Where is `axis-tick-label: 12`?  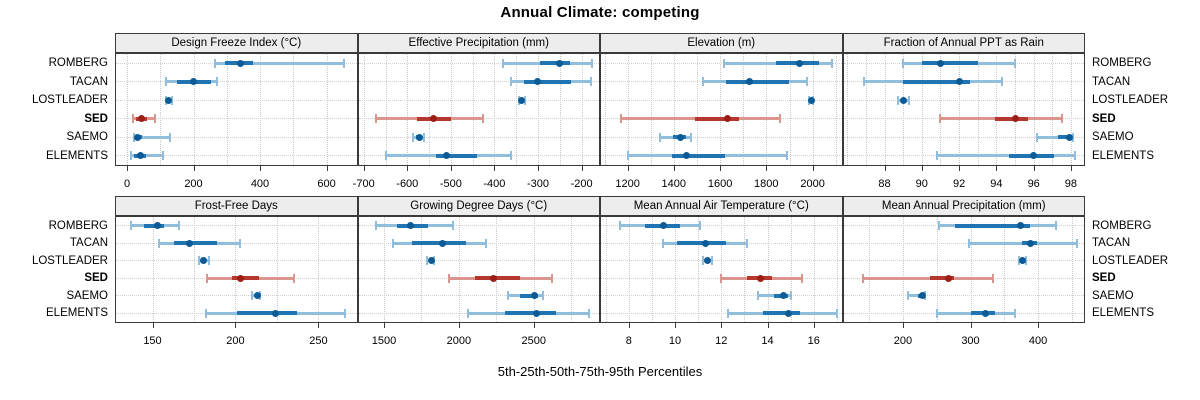 axis-tick-label: 12 is located at coordinates (721, 341).